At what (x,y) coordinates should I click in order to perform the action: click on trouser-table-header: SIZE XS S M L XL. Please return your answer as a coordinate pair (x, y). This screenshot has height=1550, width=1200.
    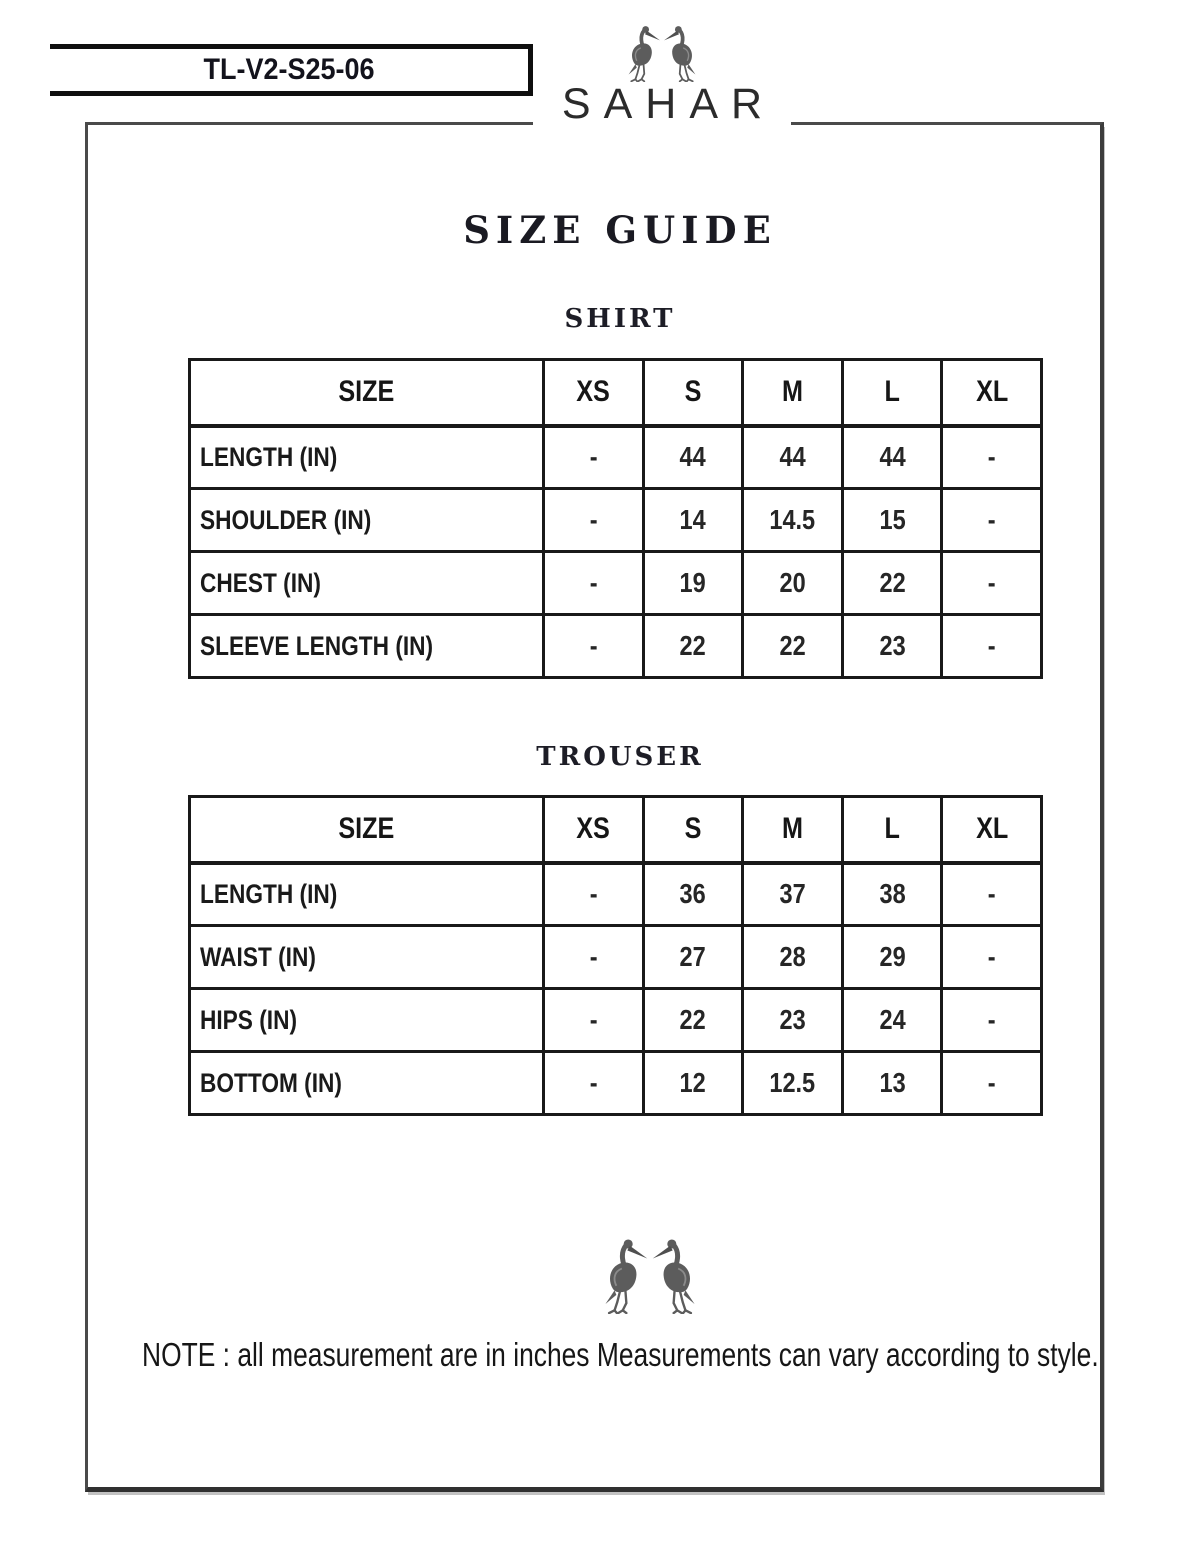
    Looking at the image, I should click on (615, 830).